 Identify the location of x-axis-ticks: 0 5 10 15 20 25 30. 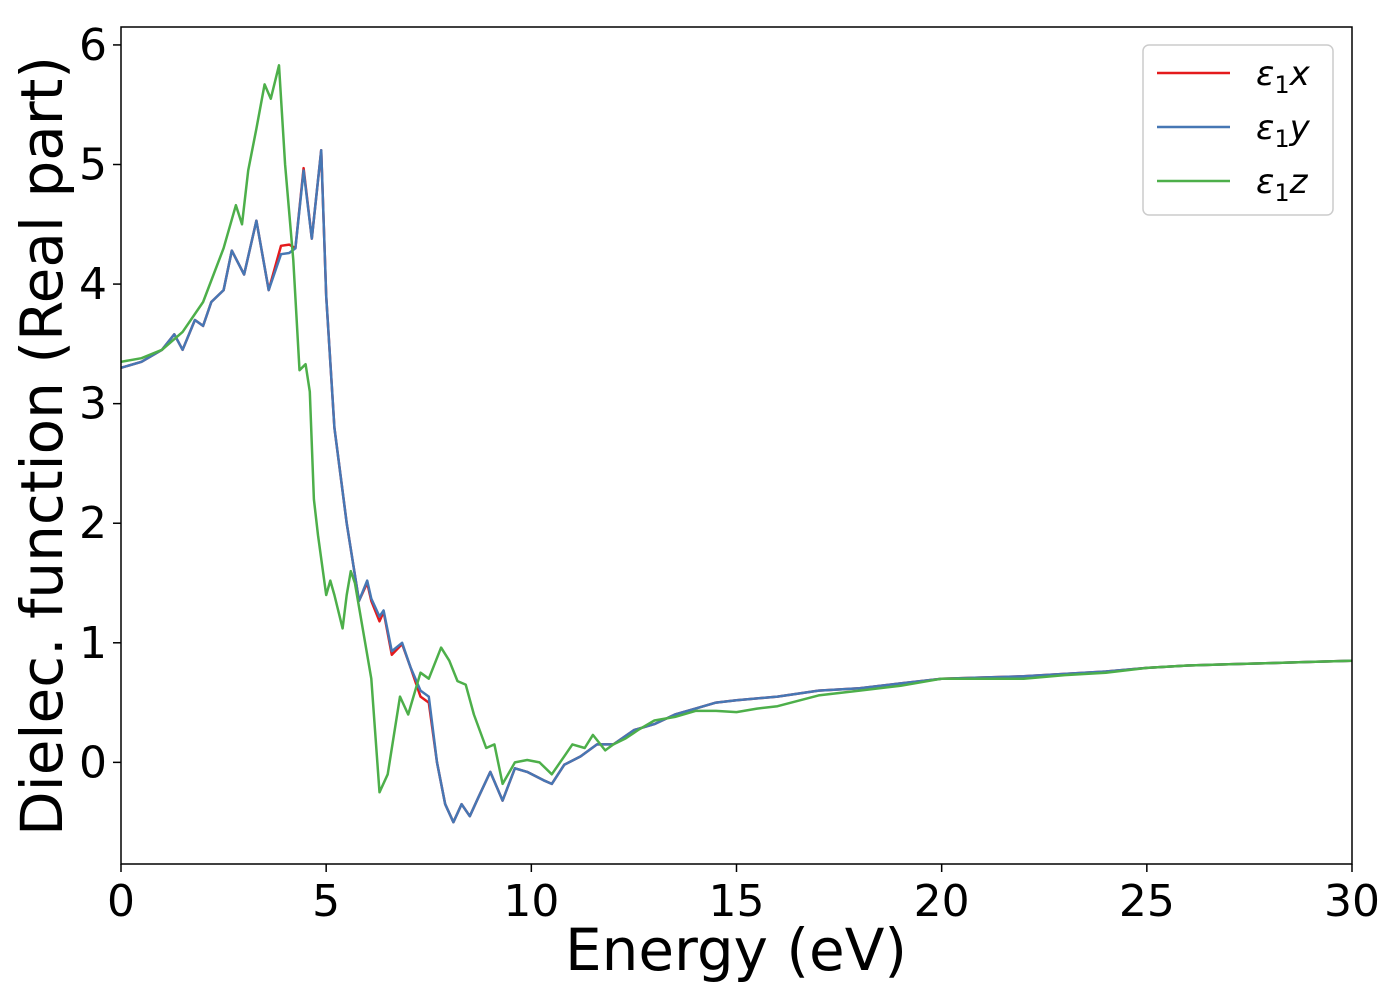
(743, 895).